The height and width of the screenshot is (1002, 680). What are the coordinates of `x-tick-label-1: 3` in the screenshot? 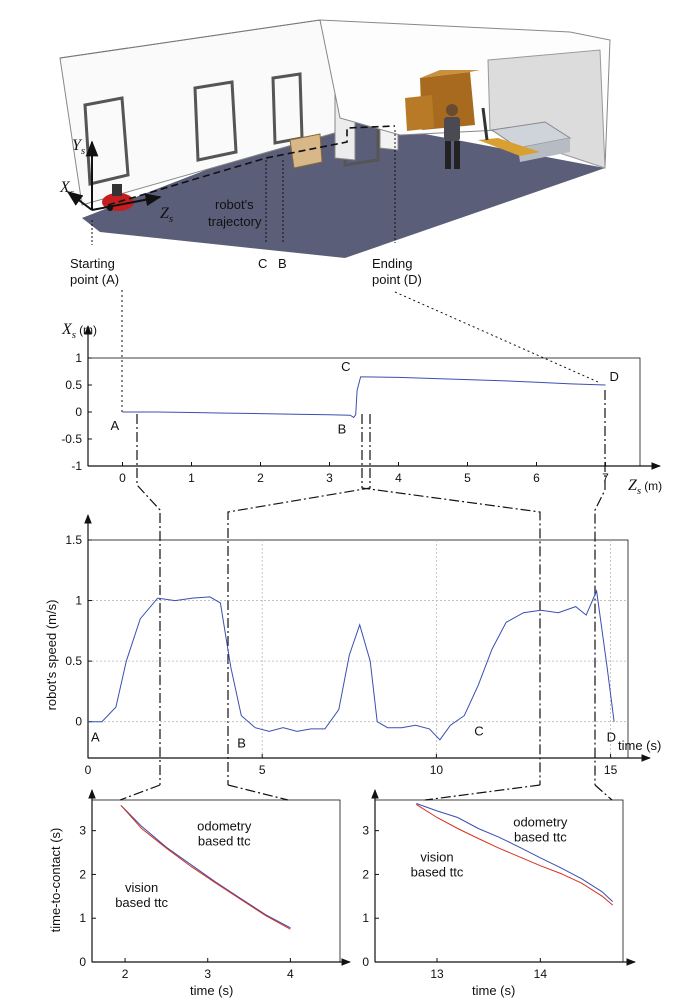 It's located at (207, 974).